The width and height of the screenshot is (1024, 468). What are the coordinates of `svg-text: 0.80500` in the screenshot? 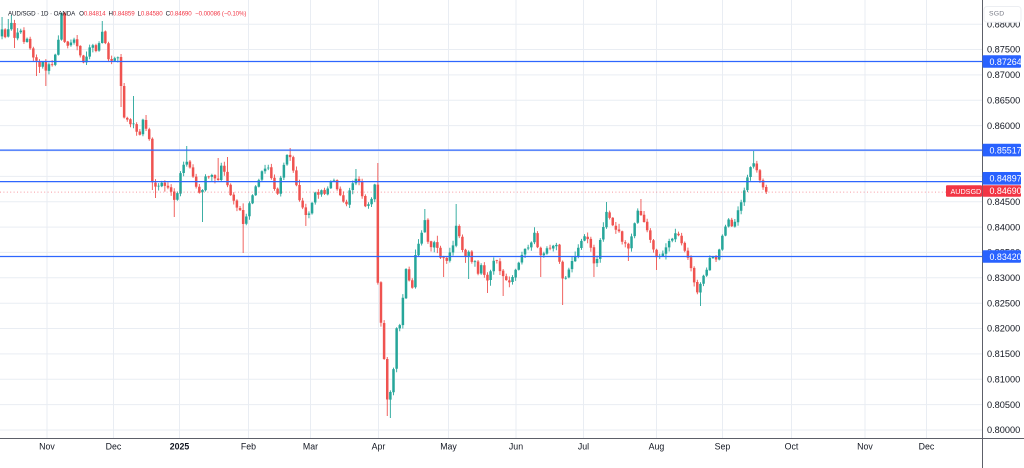 It's located at (1003, 405).